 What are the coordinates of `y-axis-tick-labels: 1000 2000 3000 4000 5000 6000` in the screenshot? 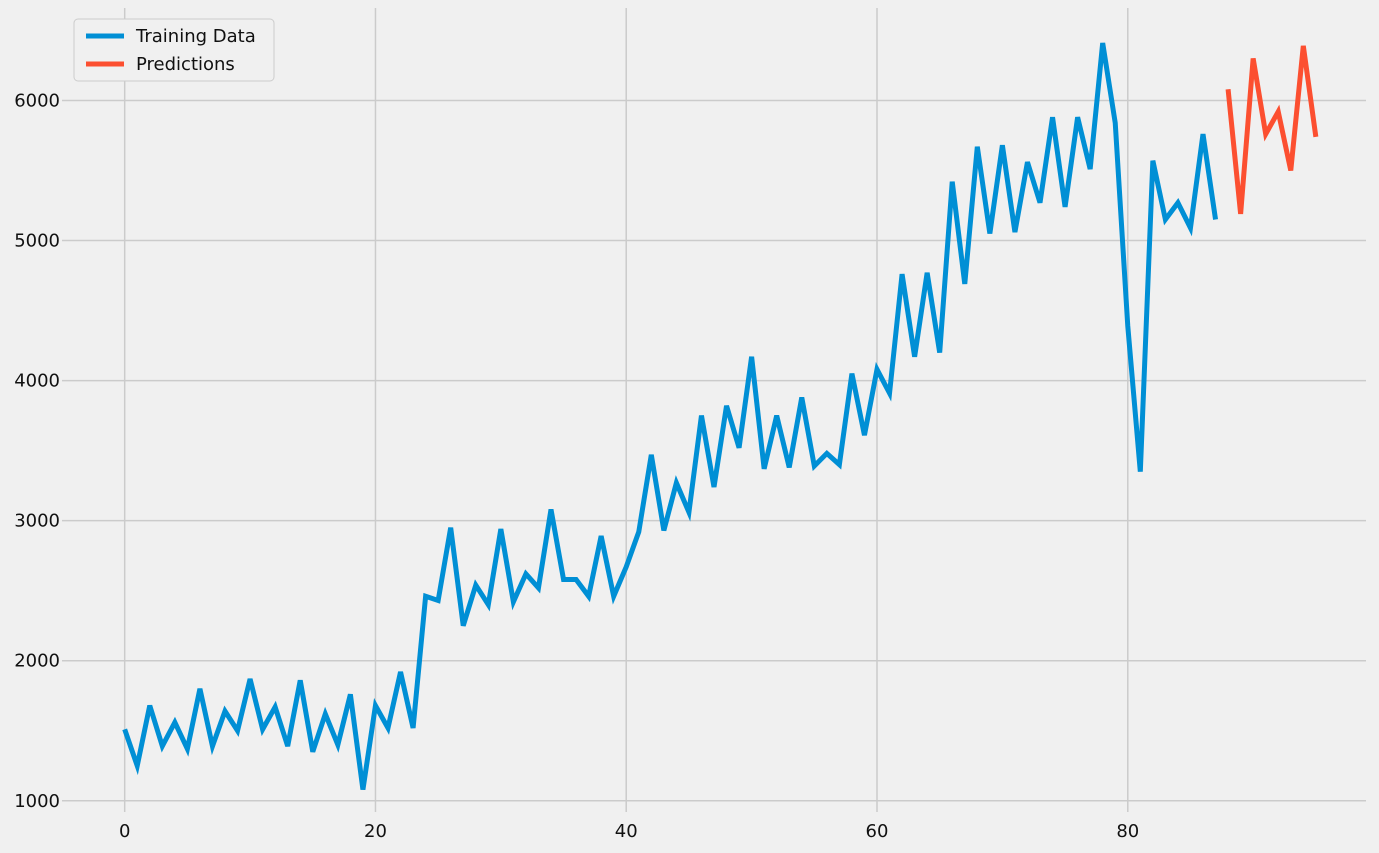 It's located at (37, 450).